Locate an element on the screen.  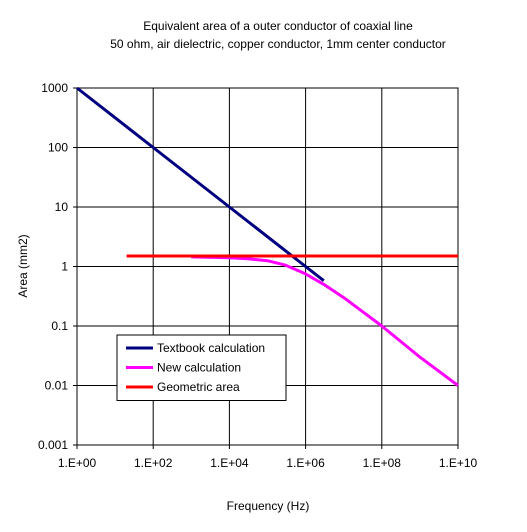
x-tick-label: 1.E+00 is located at coordinates (77, 463).